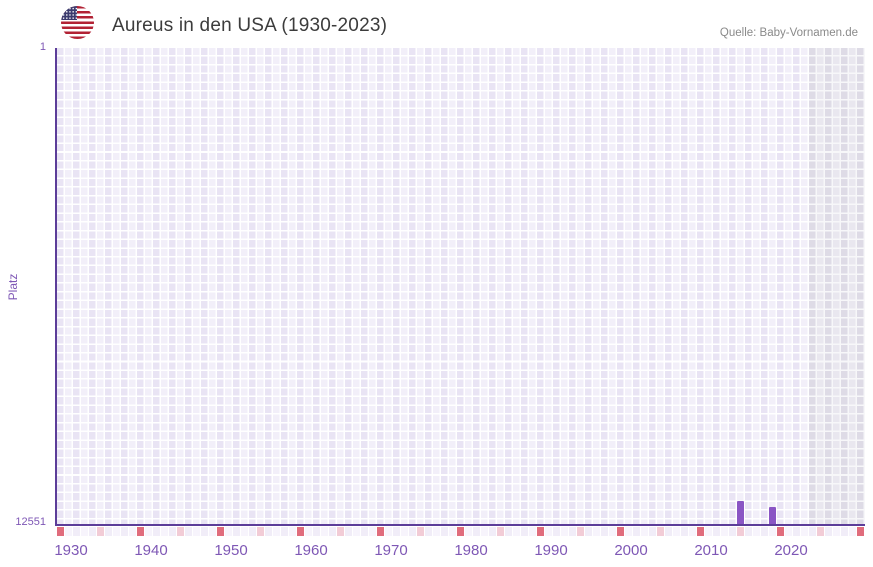 This screenshot has width=873, height=567. I want to click on strip-cell-2009, so click(700, 531).